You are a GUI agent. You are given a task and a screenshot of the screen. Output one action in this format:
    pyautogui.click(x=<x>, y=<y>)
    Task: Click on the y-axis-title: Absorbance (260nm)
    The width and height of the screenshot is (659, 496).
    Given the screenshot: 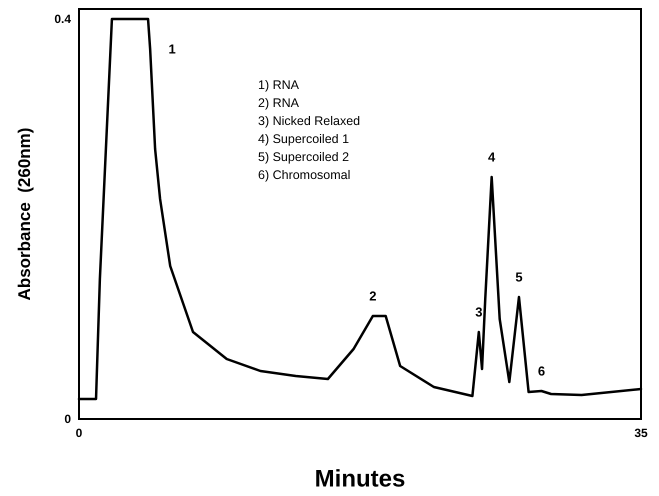 What is the action you would take?
    pyautogui.click(x=24, y=214)
    